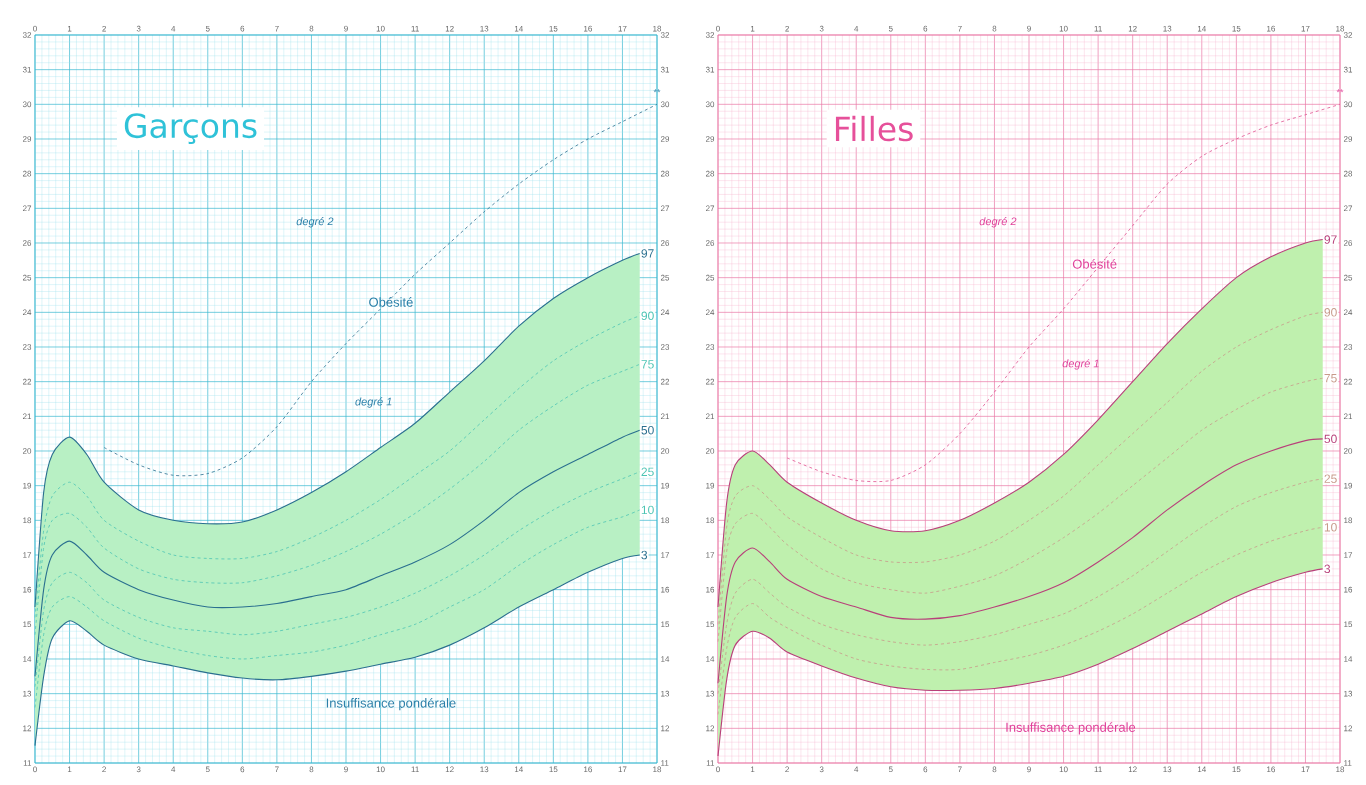 This screenshot has width=1366, height=785. Describe the element at coordinates (35, 28) in the screenshot. I see `x2-tick-label: 0` at that location.